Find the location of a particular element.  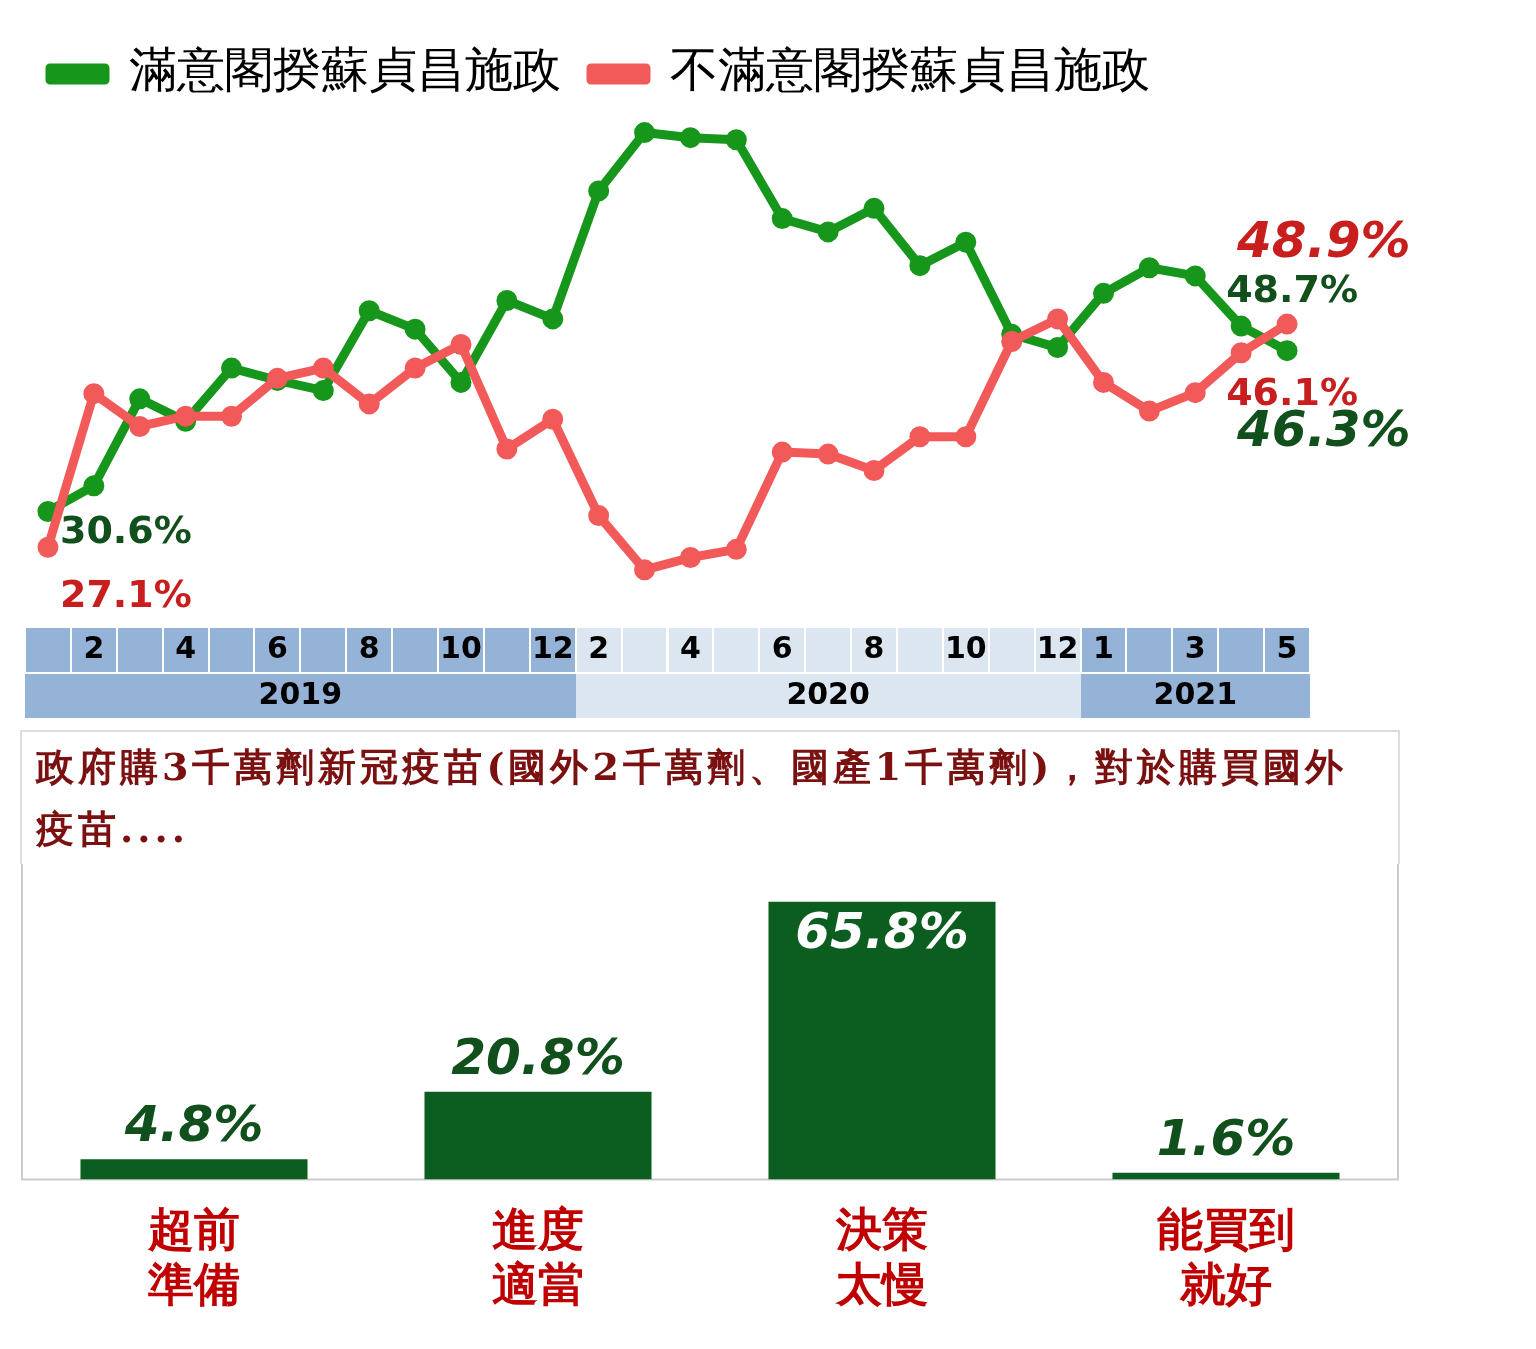

x-tick-label: 超前準備 is located at coordinates (193, 1257).